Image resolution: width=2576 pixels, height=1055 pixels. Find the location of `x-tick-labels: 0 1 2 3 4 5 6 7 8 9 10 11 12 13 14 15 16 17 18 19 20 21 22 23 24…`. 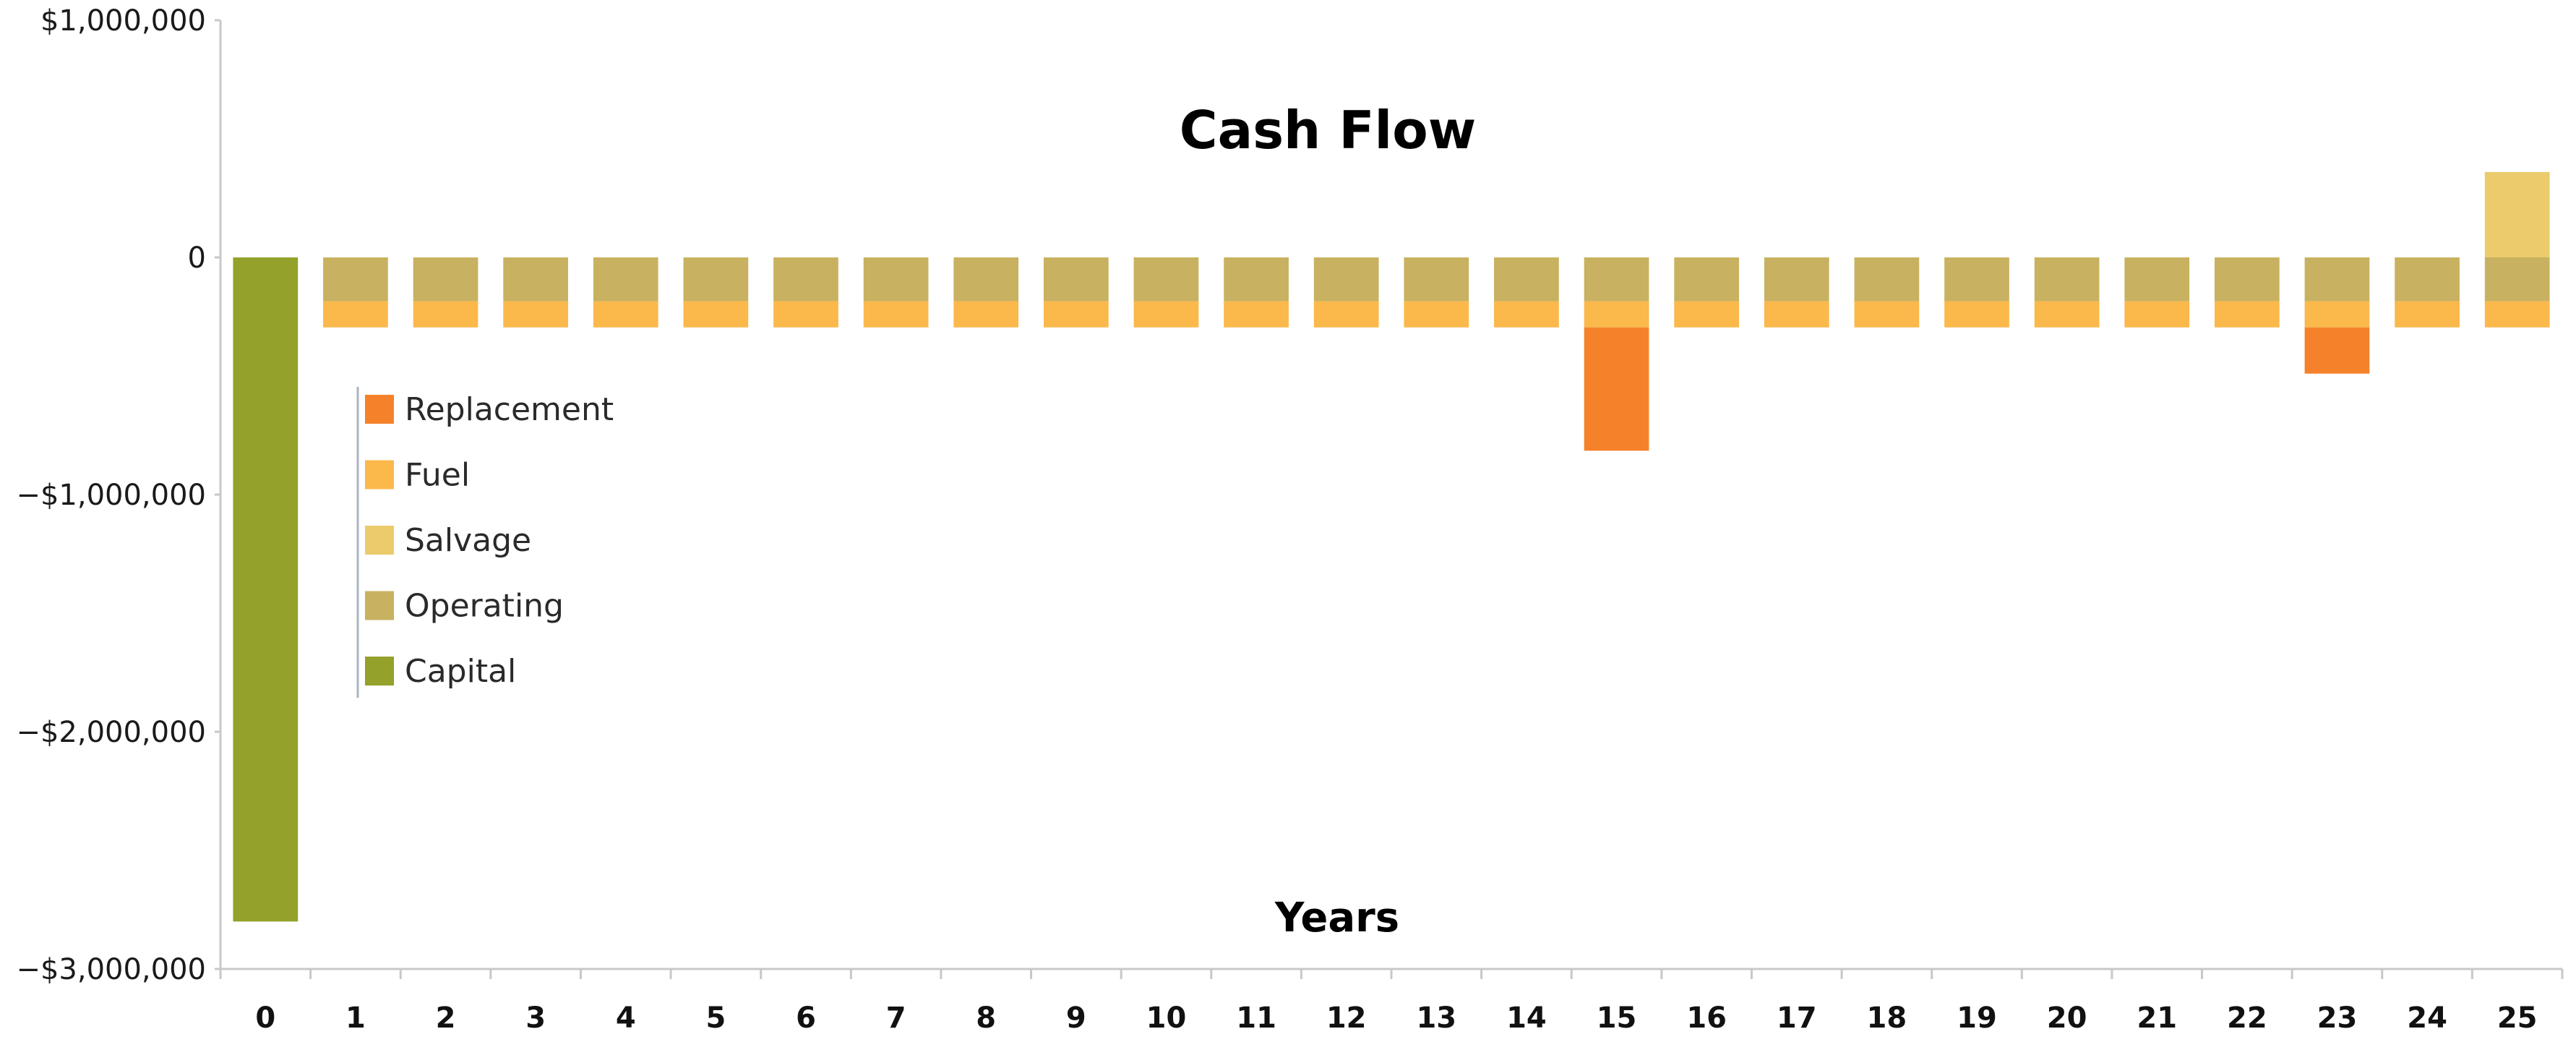

x-tick-labels: 0 1 2 3 4 5 6 7 8 9 10 11 12 13 14 15 16 17 18 19 20 21 22 23 24… is located at coordinates (1392, 1002).